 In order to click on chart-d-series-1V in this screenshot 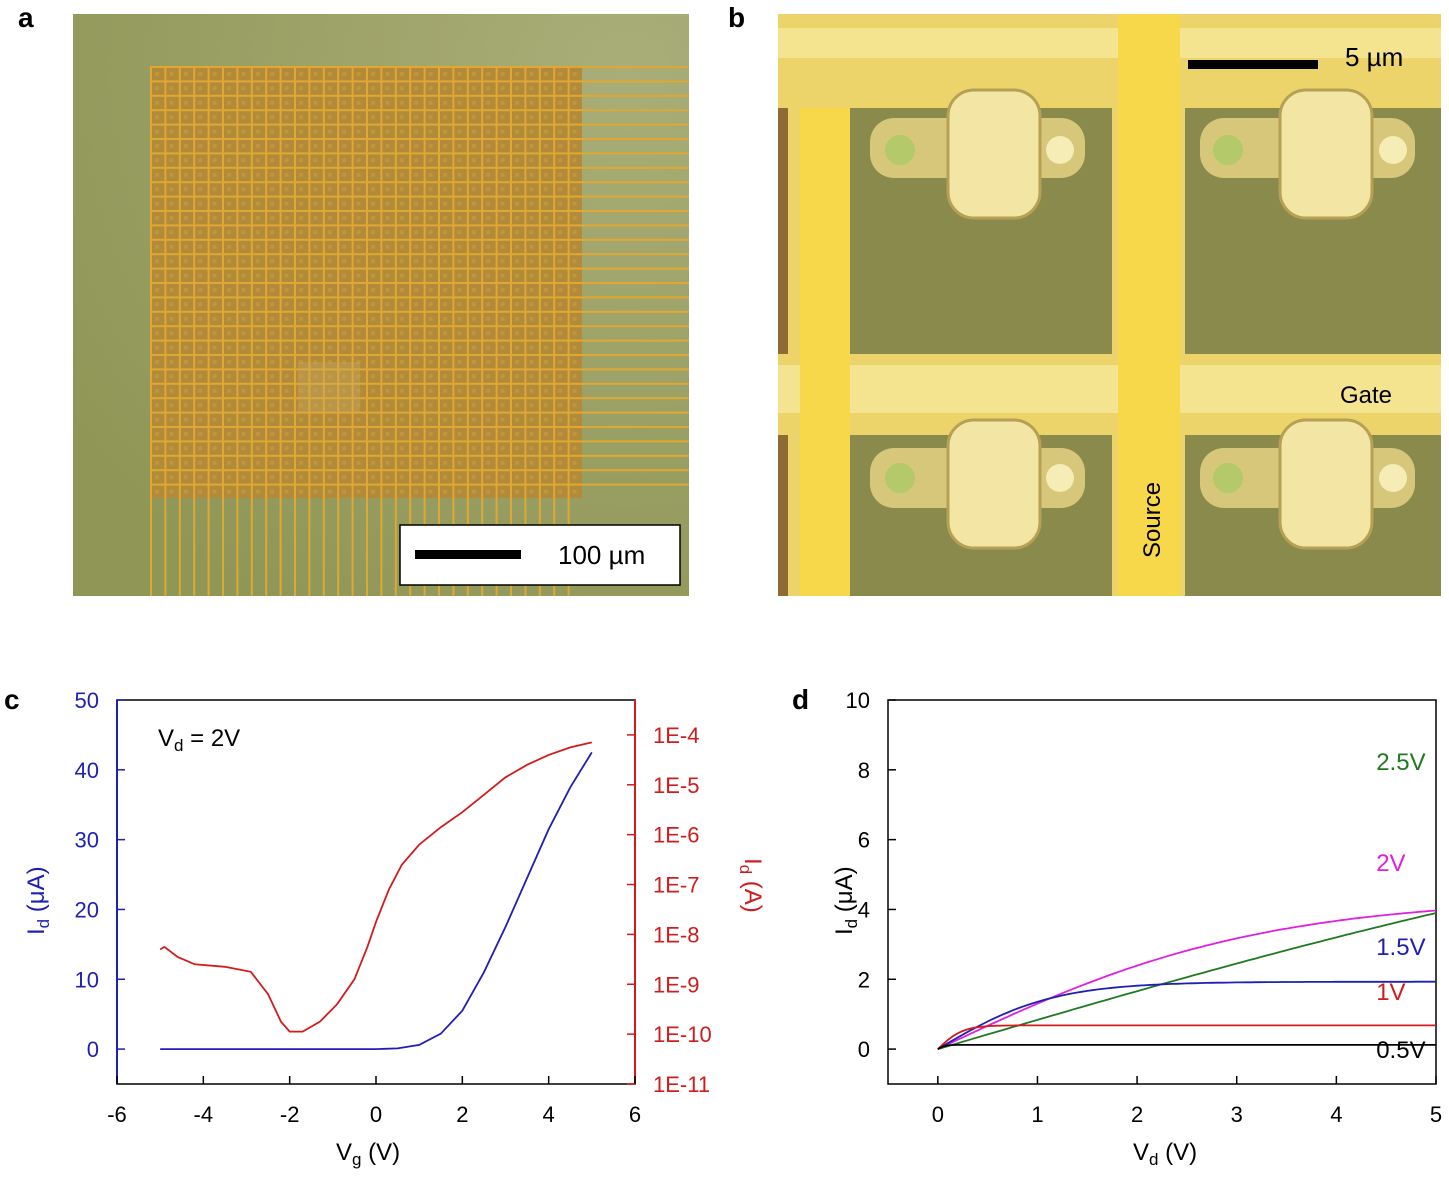, I will do `click(1186, 1037)`.